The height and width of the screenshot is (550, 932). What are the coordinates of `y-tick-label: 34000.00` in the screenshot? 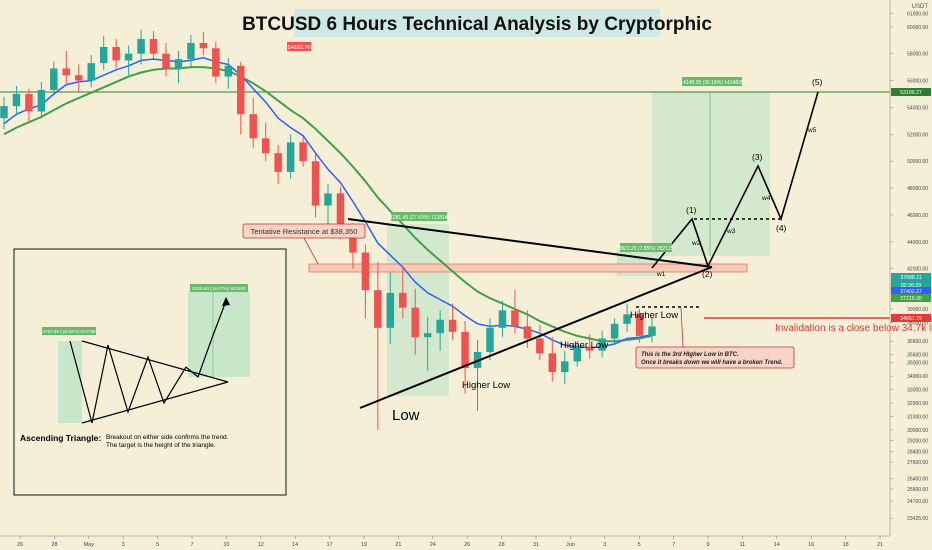 It's located at (917, 377).